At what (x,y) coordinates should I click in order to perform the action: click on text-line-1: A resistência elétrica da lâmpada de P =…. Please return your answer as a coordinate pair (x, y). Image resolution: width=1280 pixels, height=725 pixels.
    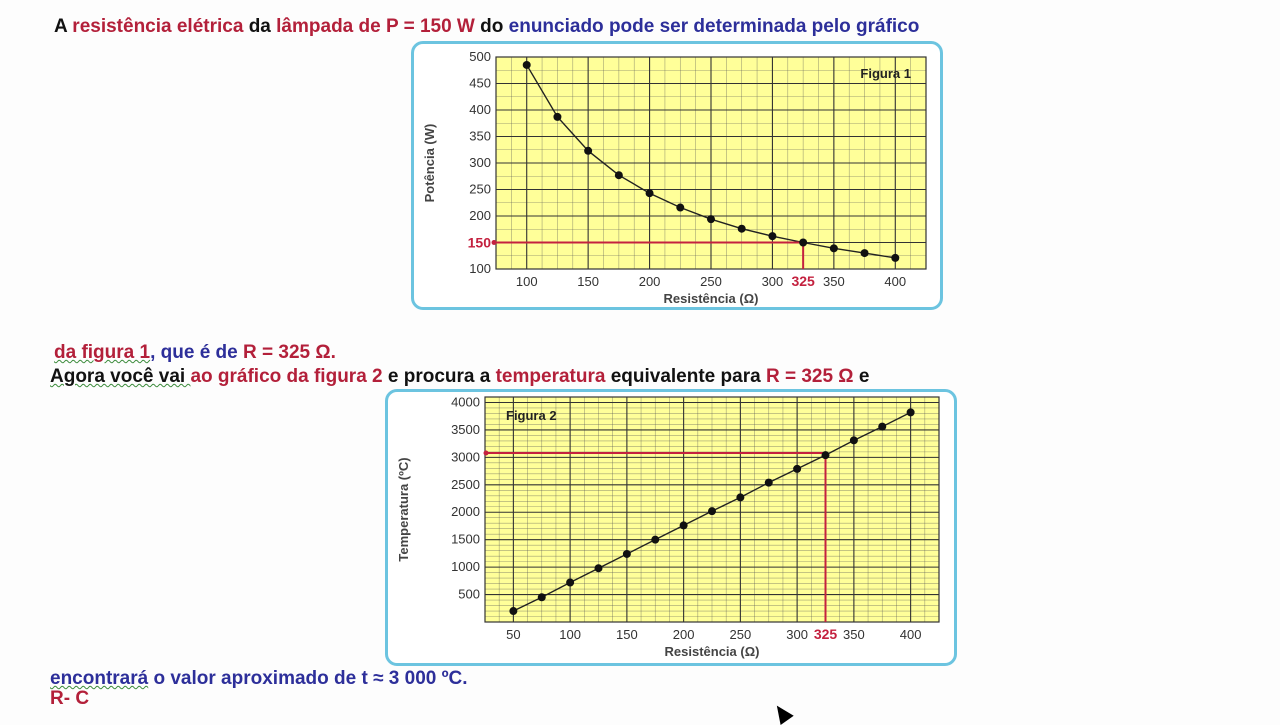
    Looking at the image, I should click on (486, 27).